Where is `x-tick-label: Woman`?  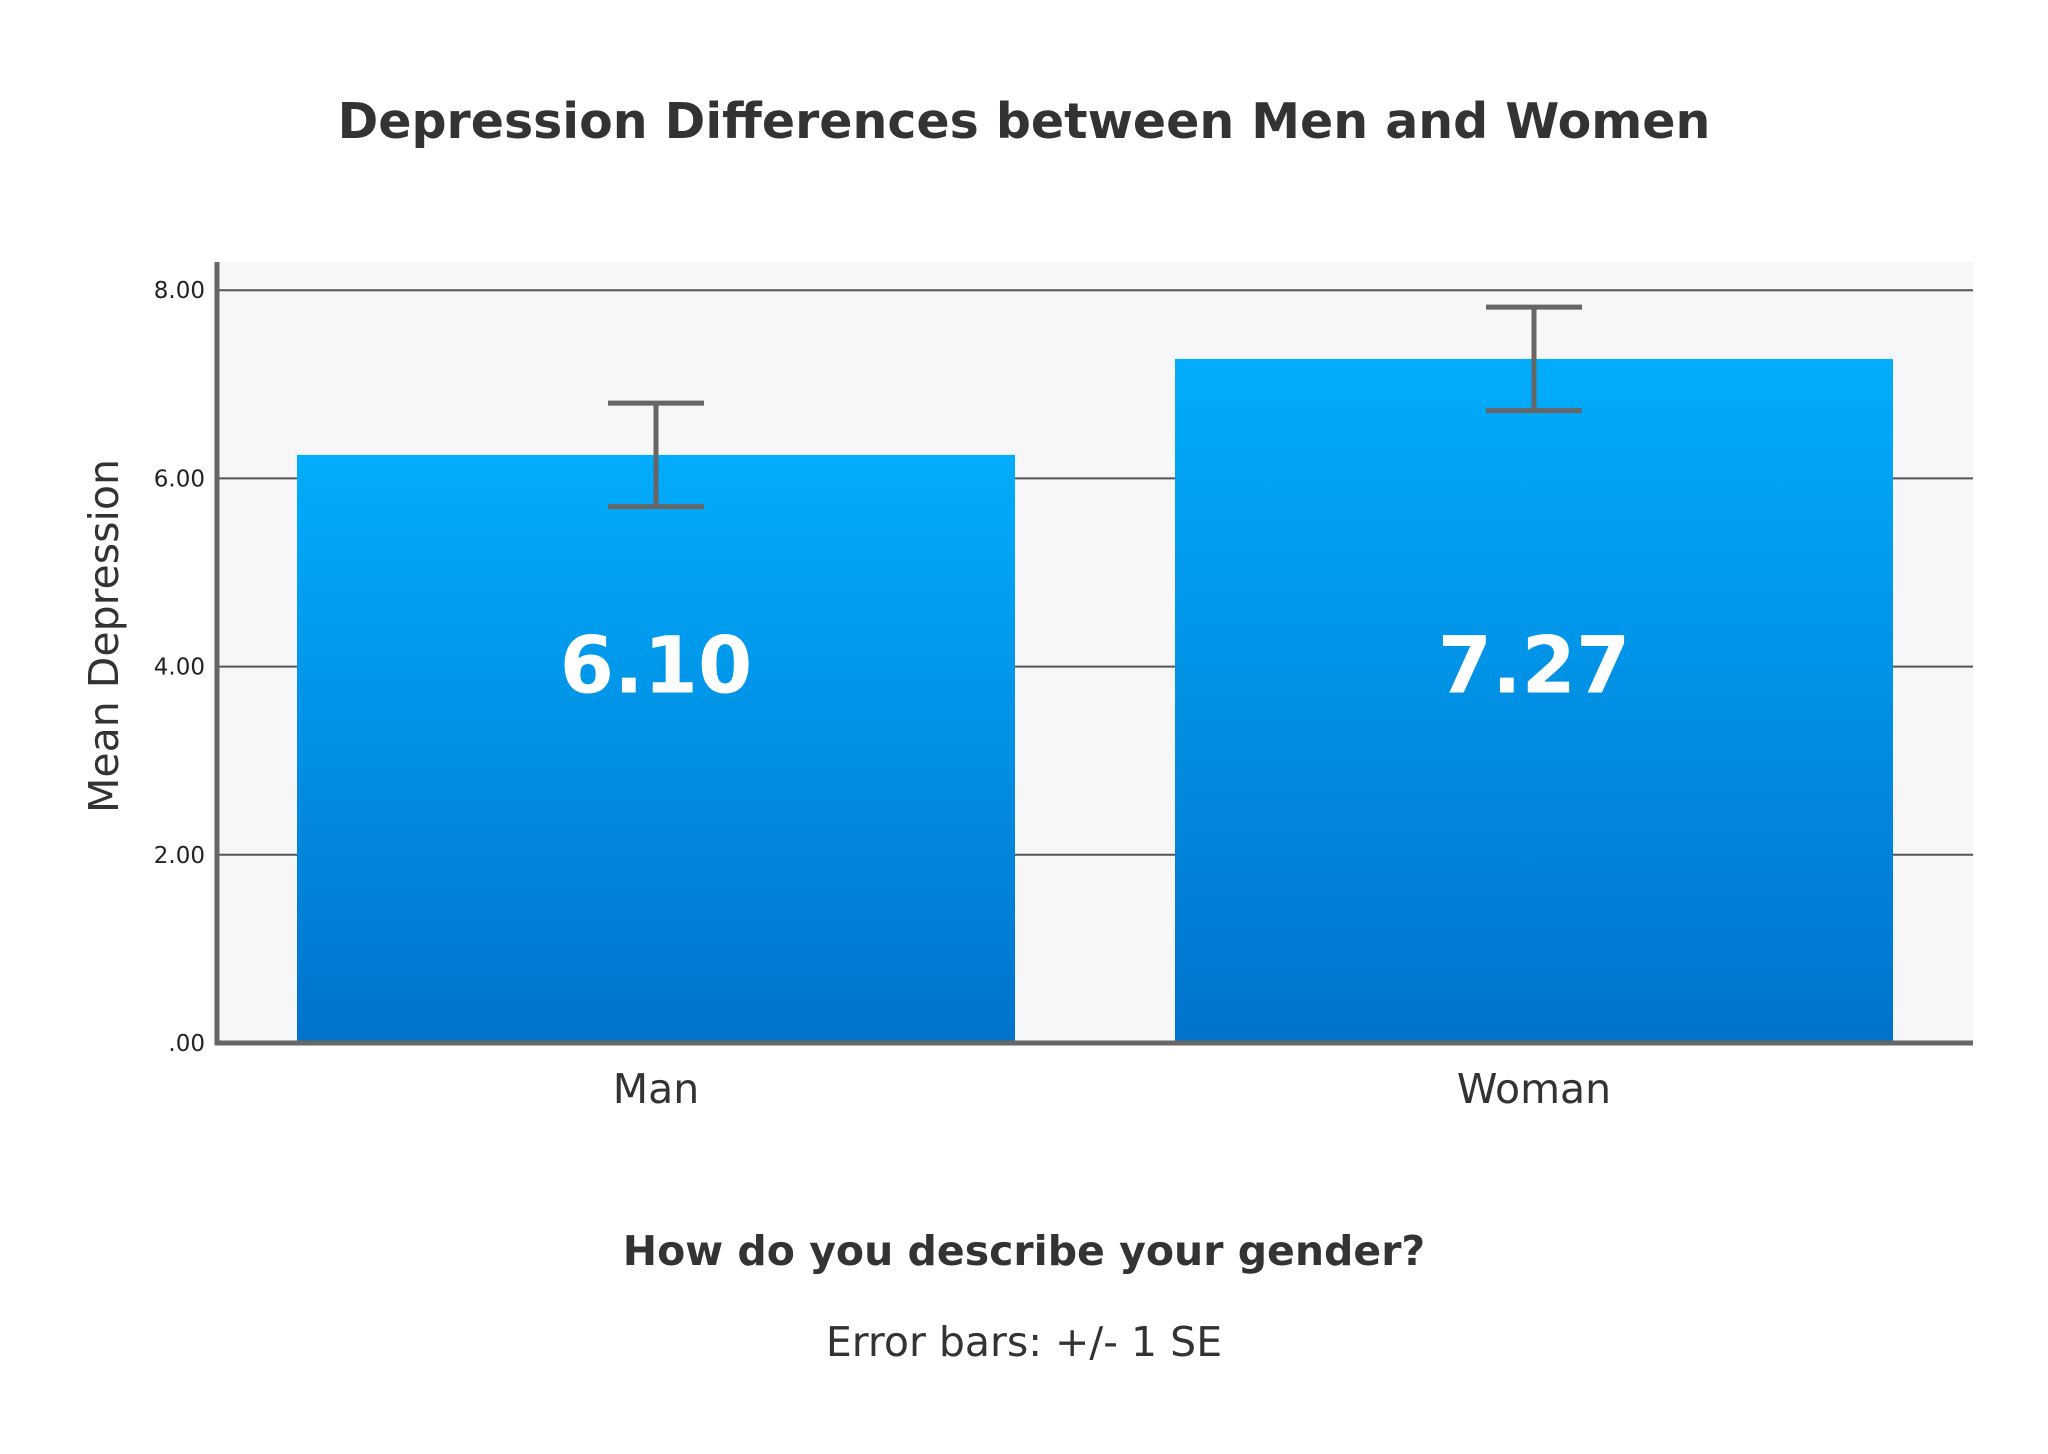 x-tick-label: Woman is located at coordinates (1534, 1089).